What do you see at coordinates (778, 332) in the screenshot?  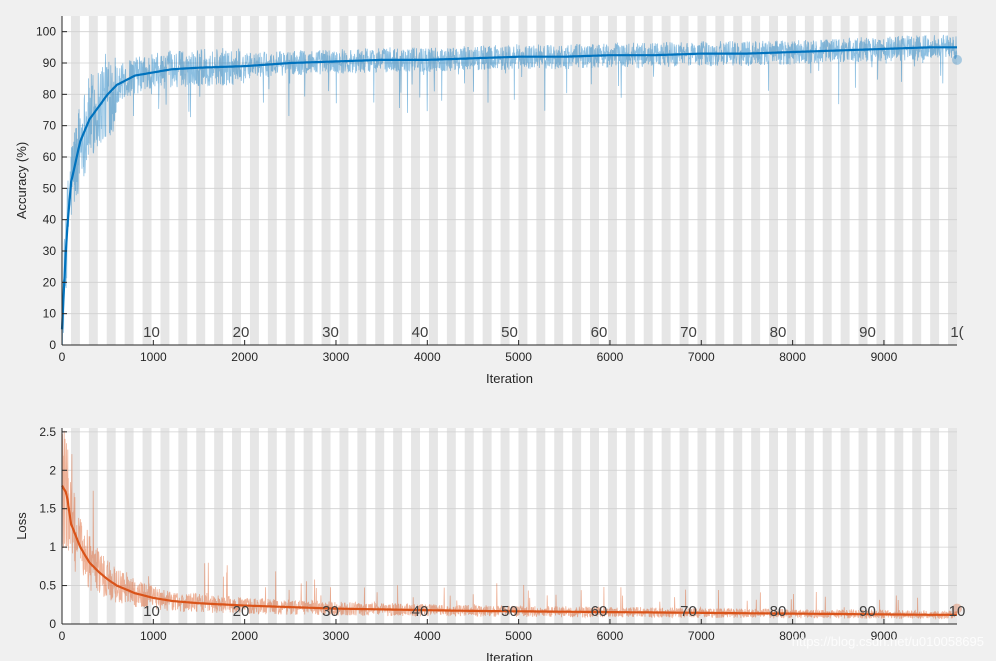 I see `epoch-label: 80` at bounding box center [778, 332].